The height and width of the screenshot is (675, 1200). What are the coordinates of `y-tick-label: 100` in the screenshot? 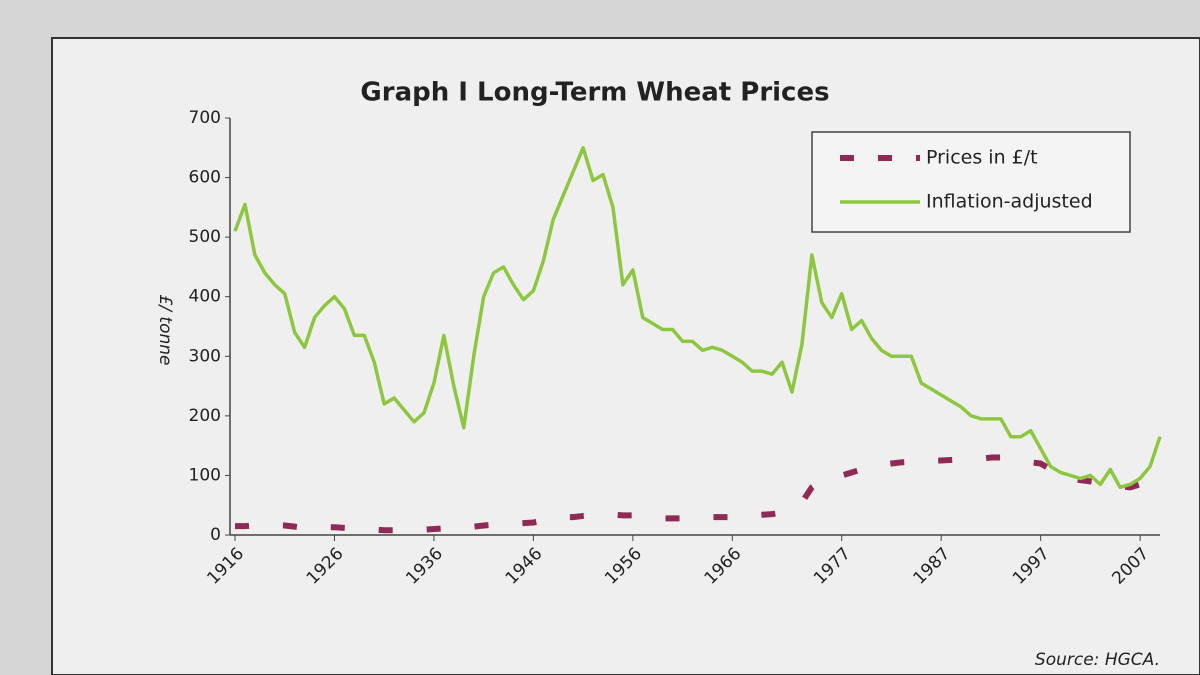 It's located at (205, 475).